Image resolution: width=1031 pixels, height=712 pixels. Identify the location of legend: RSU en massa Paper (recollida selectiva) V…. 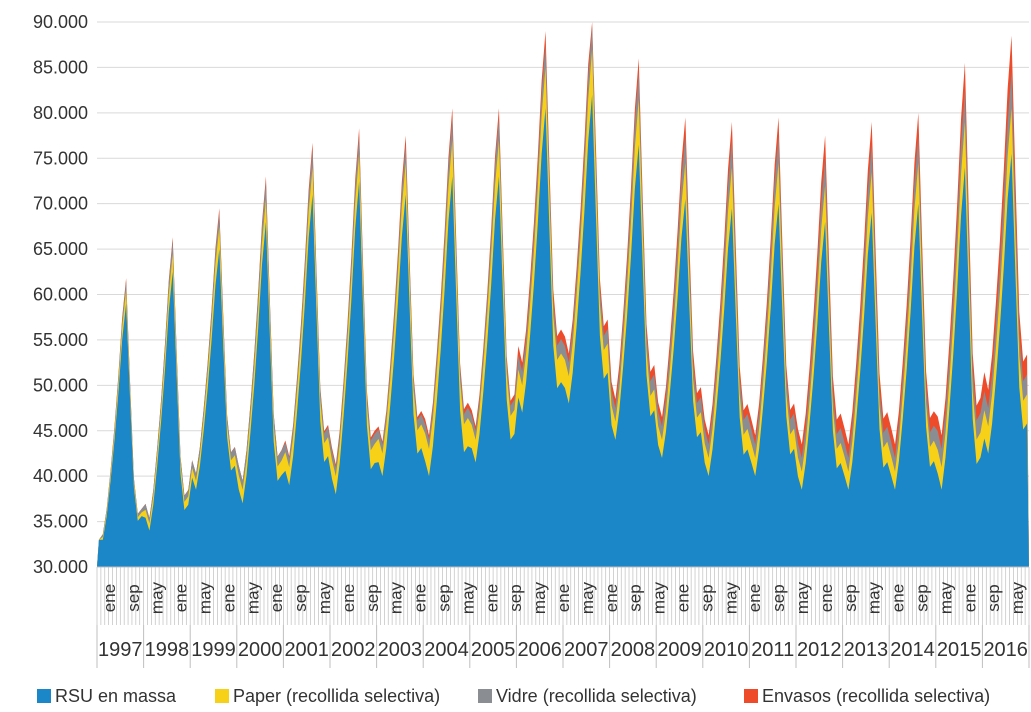
(513, 696).